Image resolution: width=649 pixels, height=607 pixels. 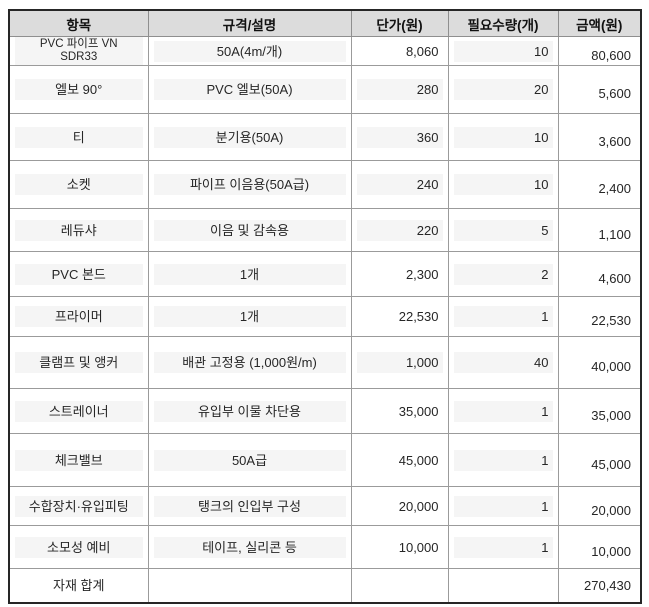 I want to click on price-cell: 22,530, so click(x=399, y=316).